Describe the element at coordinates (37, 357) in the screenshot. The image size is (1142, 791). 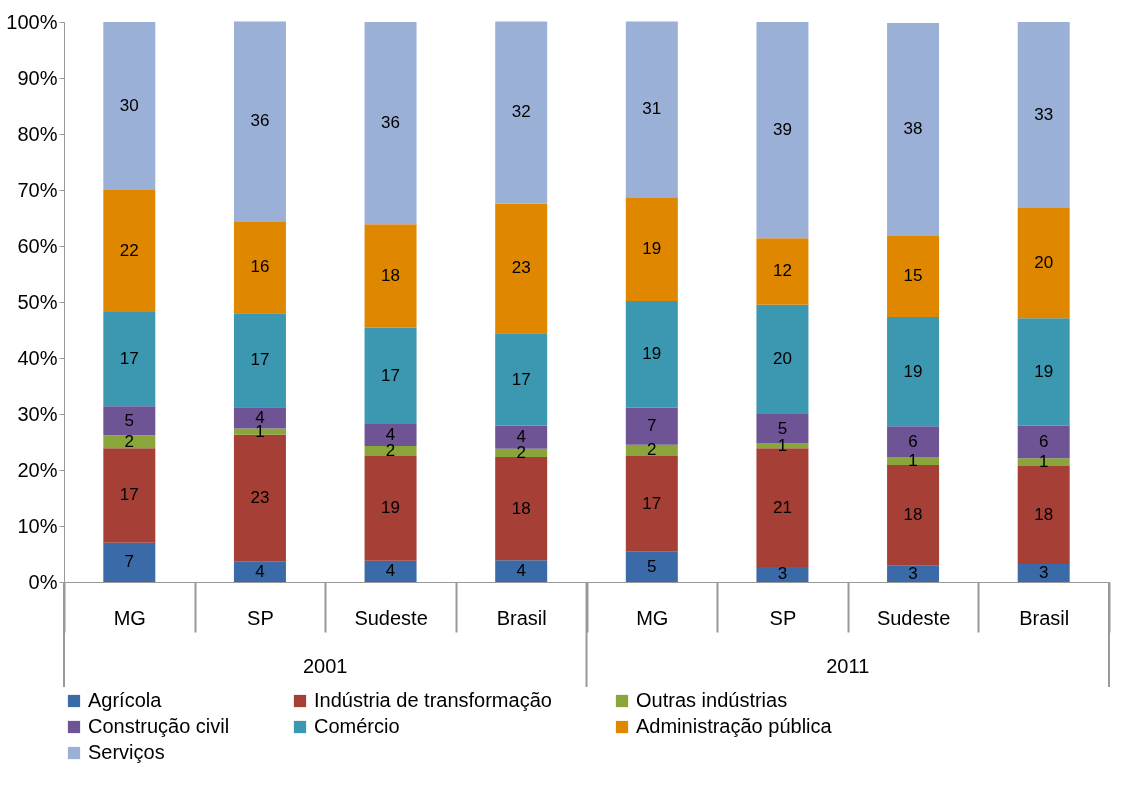
I see `y-tick-label: 40%` at that location.